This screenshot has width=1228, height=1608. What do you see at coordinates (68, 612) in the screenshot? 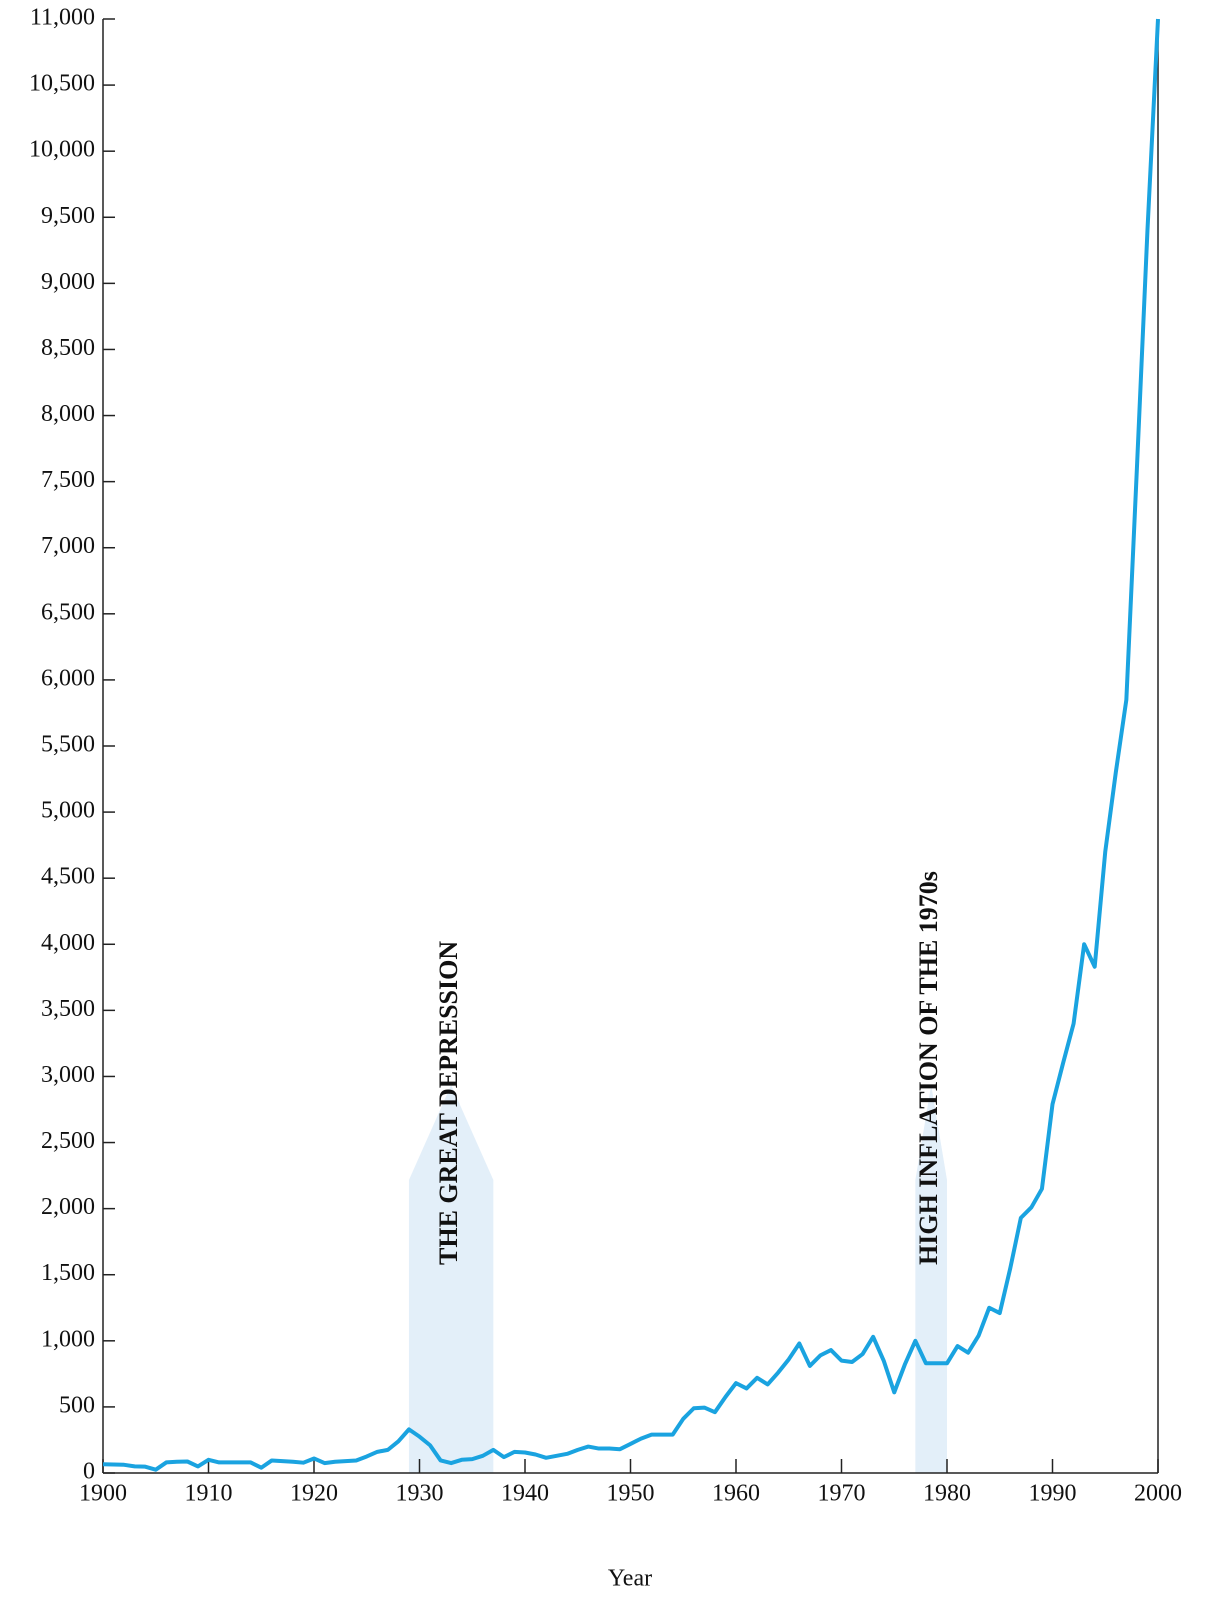
I see `y-tick-label: 6,500` at bounding box center [68, 612].